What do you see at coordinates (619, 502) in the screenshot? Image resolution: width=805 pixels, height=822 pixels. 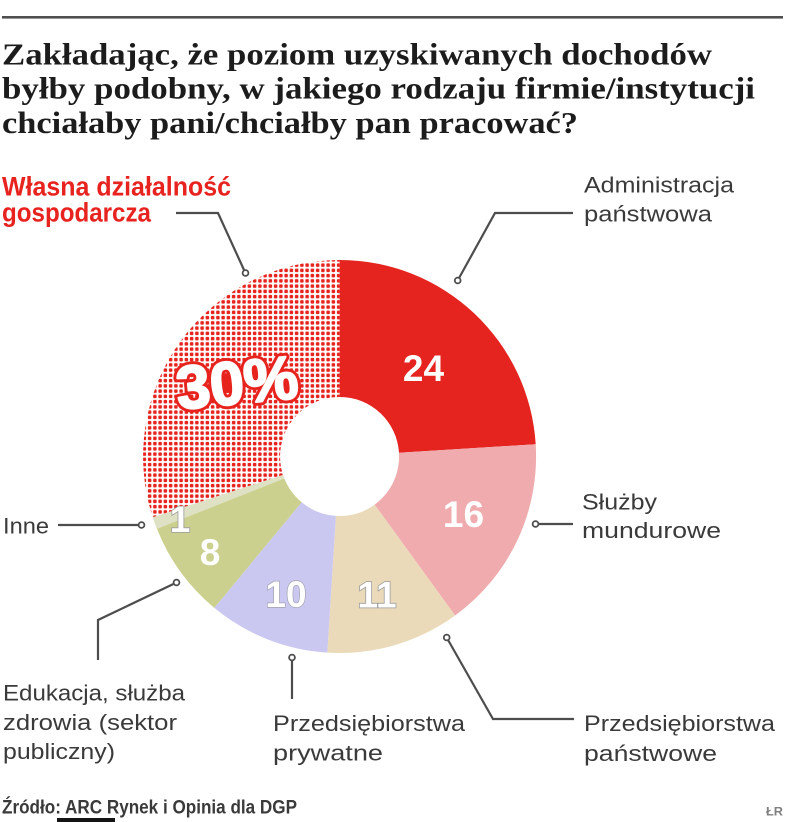 I see `svg-text: Służby` at bounding box center [619, 502].